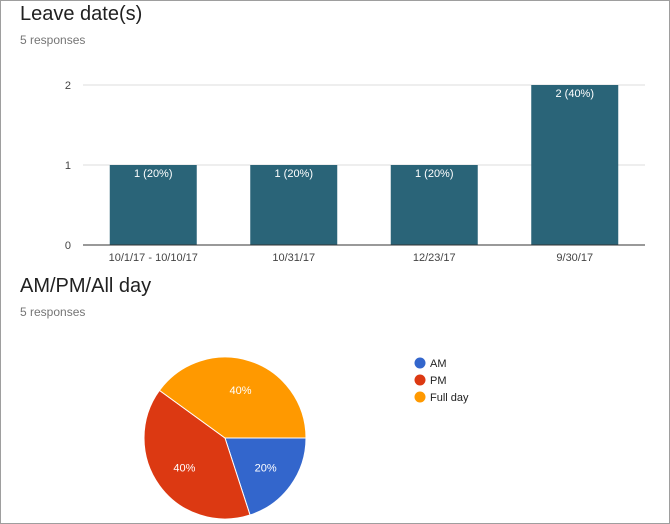 This screenshot has height=524, width=670. What do you see at coordinates (86, 286) in the screenshot?
I see `am-pm-title: AM/PM/All day` at bounding box center [86, 286].